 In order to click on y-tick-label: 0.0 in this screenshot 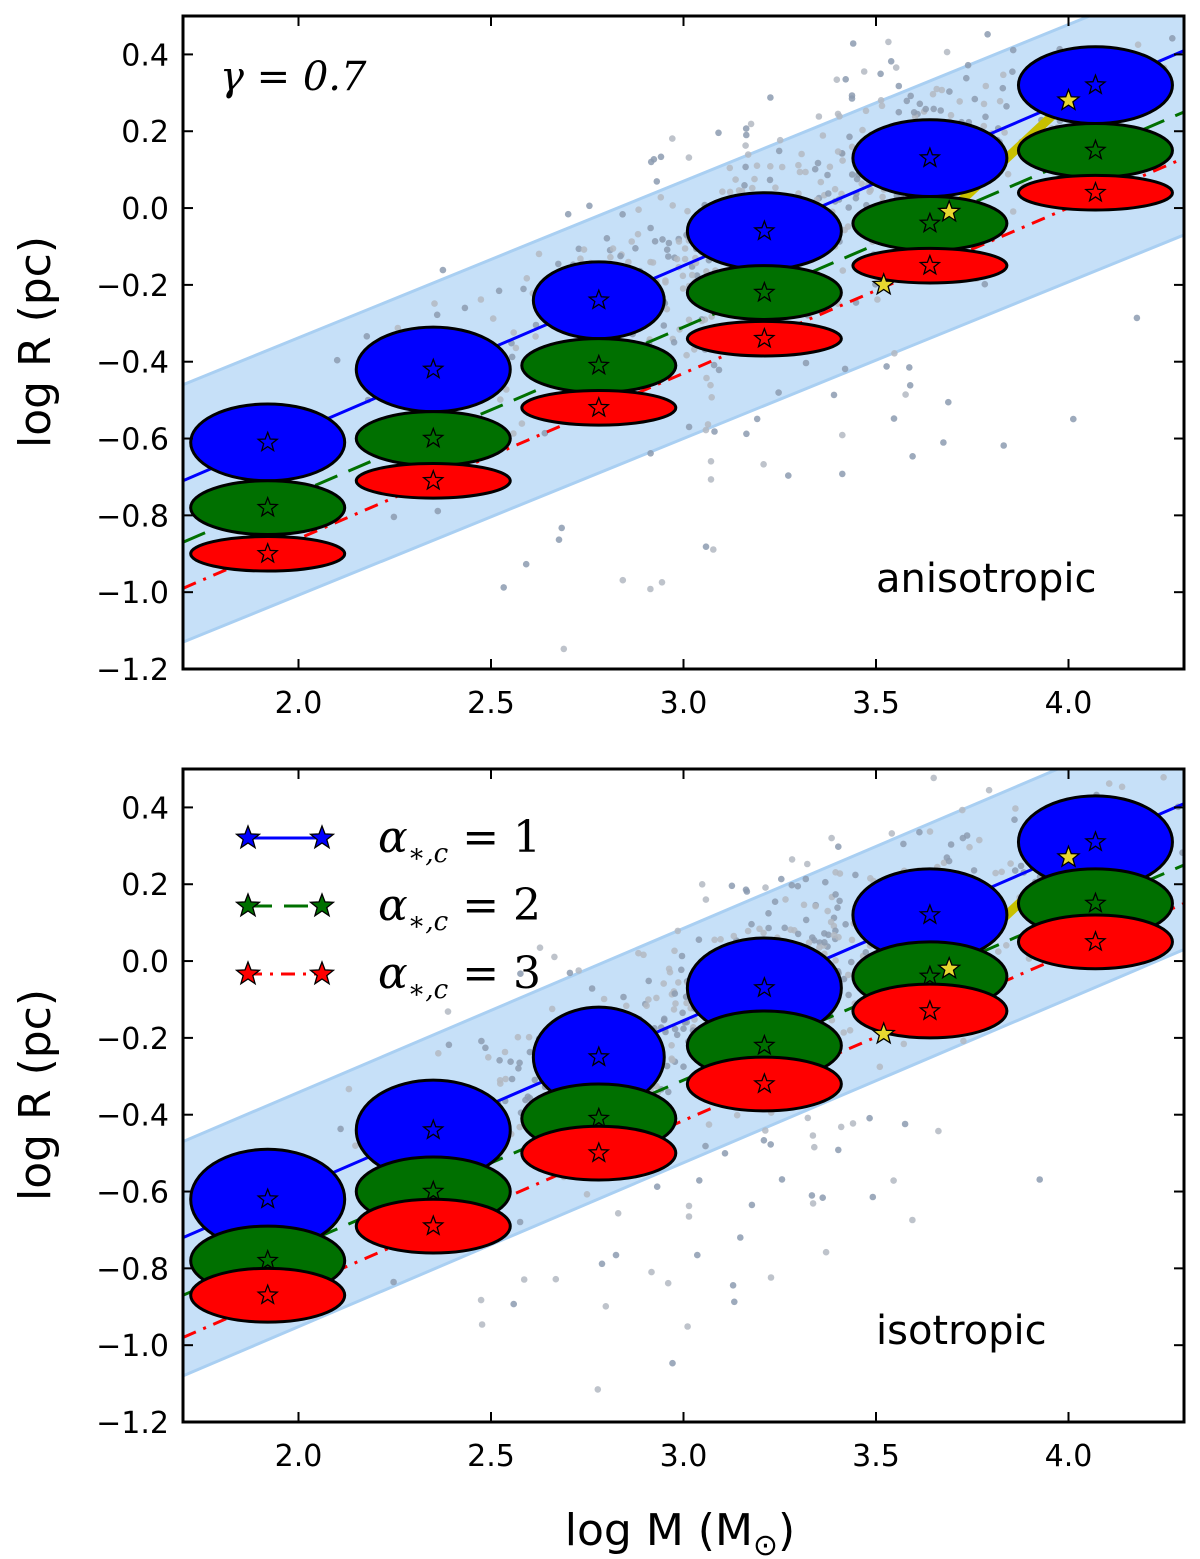, I will do `click(145, 209)`.